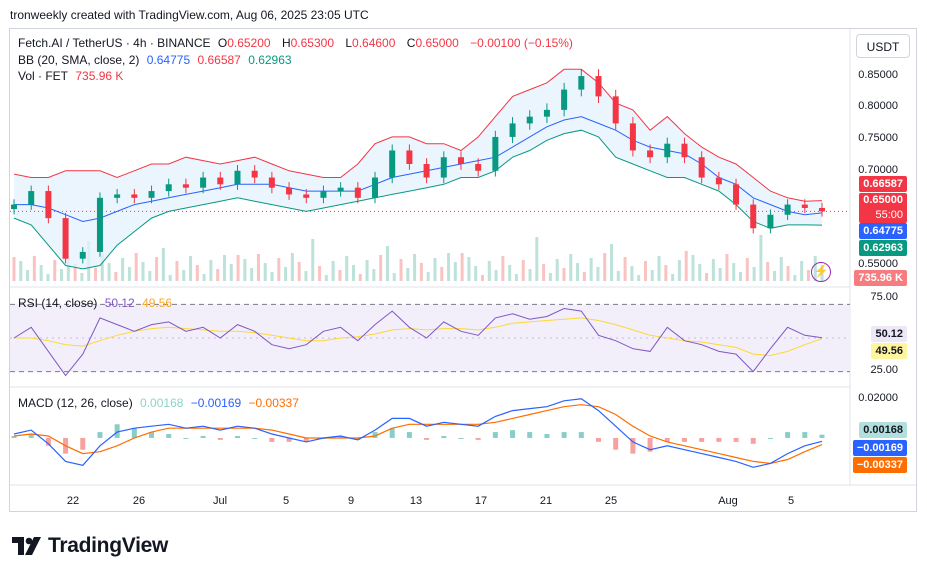  What do you see at coordinates (889, 351) in the screenshot?
I see `rsi-ma-badge: 49.56` at bounding box center [889, 351].